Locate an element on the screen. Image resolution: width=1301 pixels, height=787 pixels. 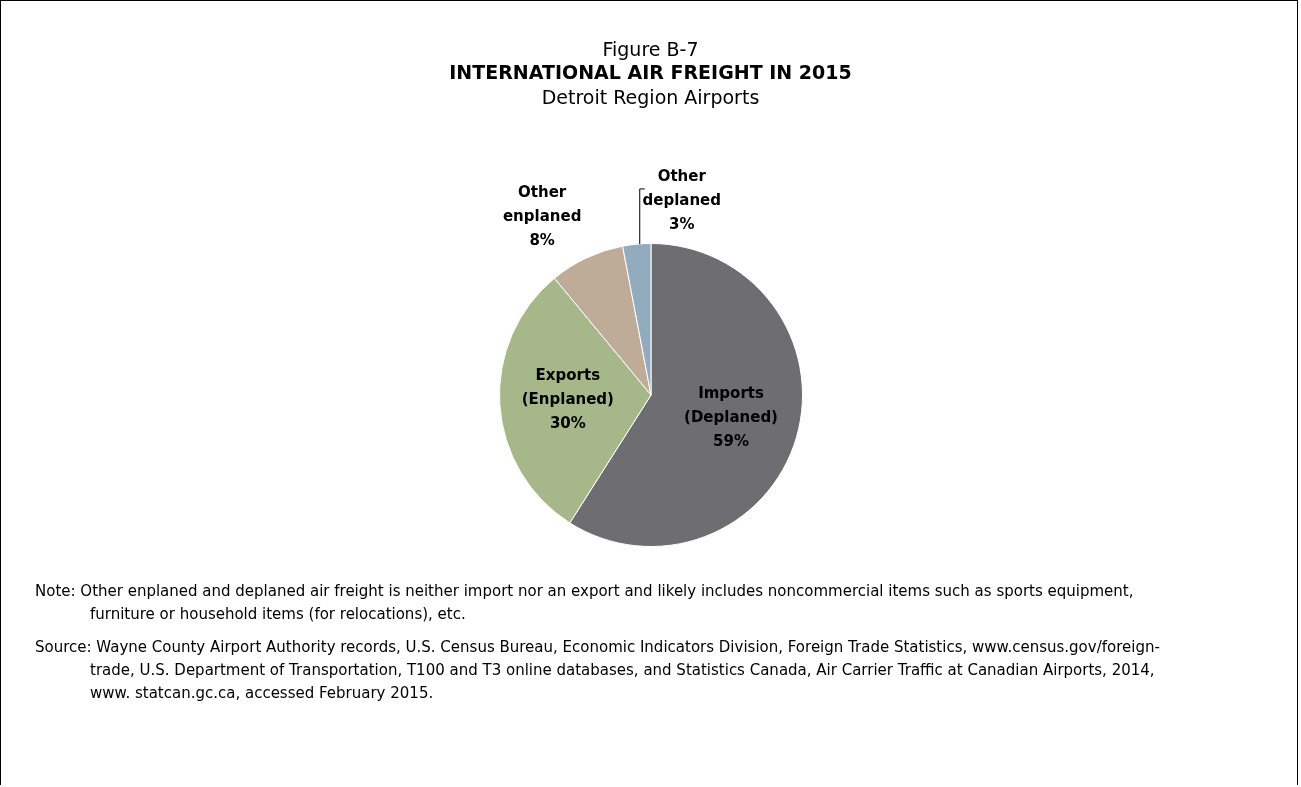
slice-label: Exports (Enplaned) is located at coordinates (567, 387).